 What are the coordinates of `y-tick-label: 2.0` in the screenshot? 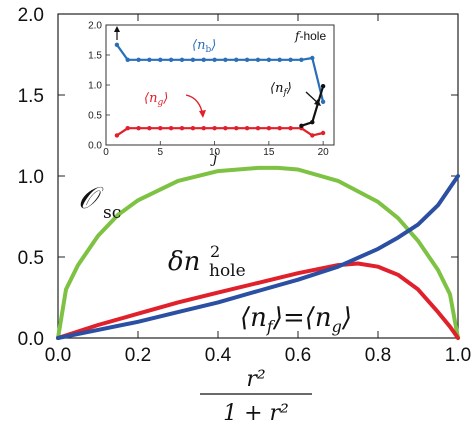 It's located at (31, 15).